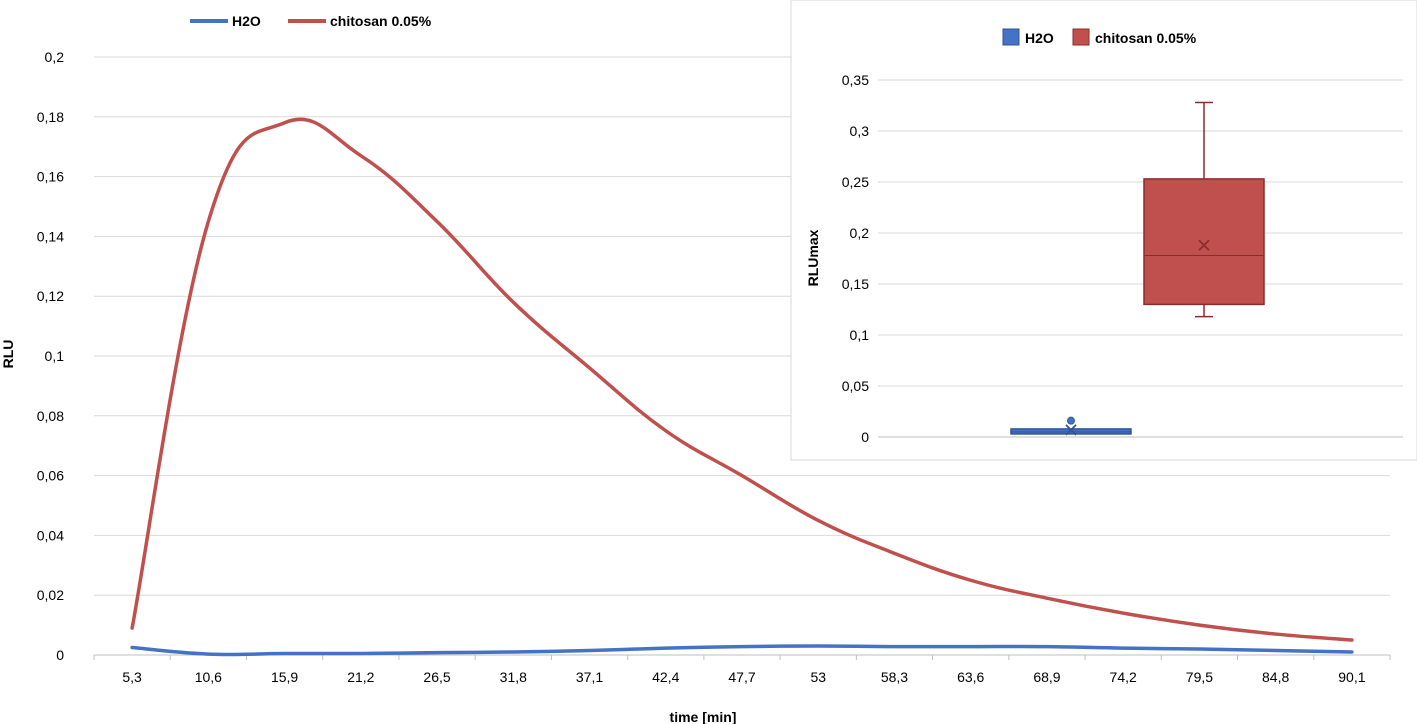 The width and height of the screenshot is (1417, 724). What do you see at coordinates (55, 57) in the screenshot?
I see `y-tick-label: 0,2` at bounding box center [55, 57].